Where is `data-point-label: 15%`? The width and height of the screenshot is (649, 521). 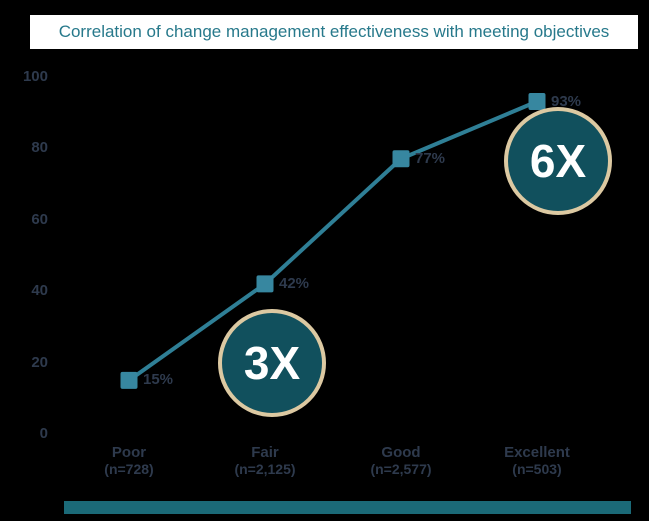
data-point-label: 15% is located at coordinates (158, 380).